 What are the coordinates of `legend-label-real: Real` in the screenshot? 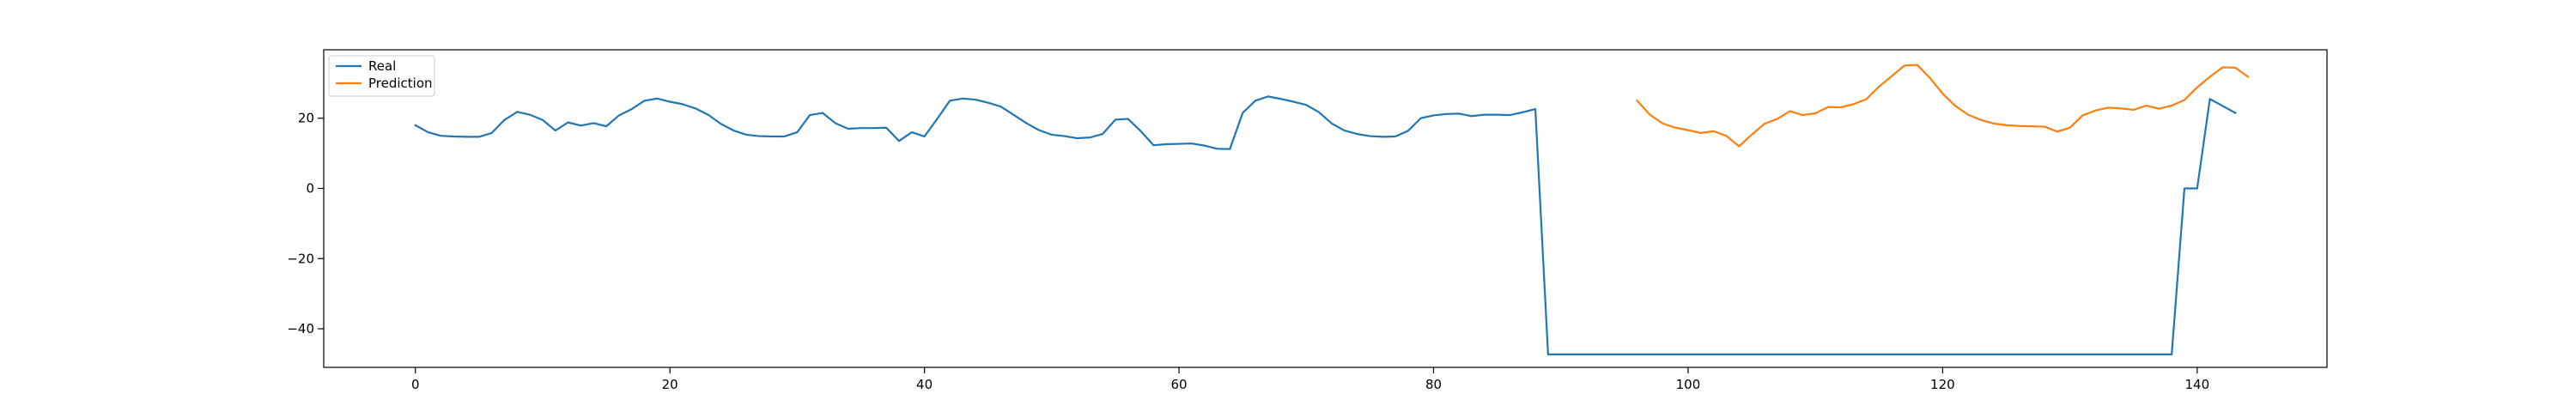 It's located at (382, 66).